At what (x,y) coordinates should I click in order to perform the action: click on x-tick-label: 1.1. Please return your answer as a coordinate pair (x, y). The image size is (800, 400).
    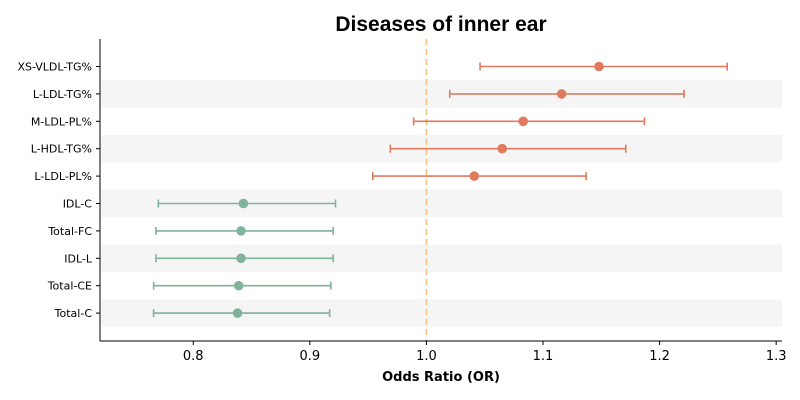
    Looking at the image, I should click on (543, 356).